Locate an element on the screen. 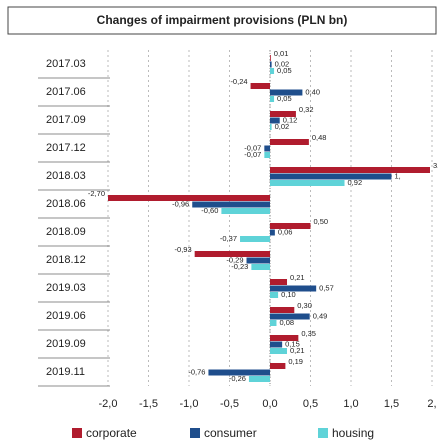  x-tick-label: 1,0 is located at coordinates (350, 404).